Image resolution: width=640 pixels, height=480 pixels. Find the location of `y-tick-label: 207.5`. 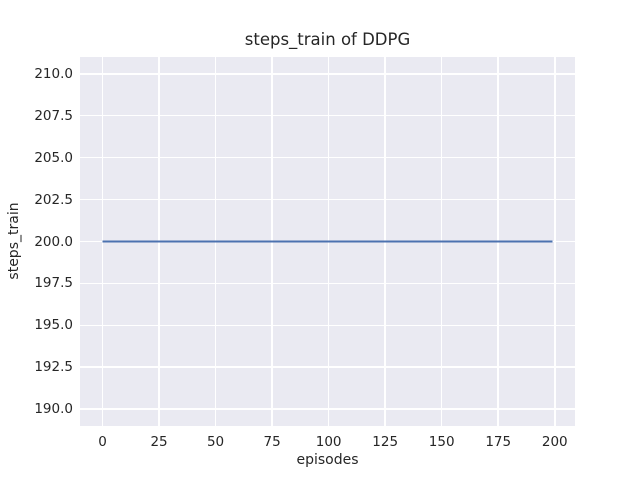

y-tick-label: 207.5 is located at coordinates (53, 115).